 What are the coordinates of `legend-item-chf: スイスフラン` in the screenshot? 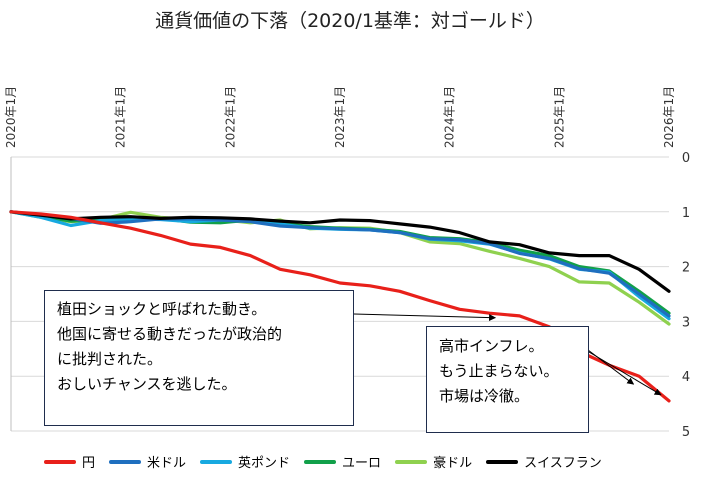 It's located at (544, 461).